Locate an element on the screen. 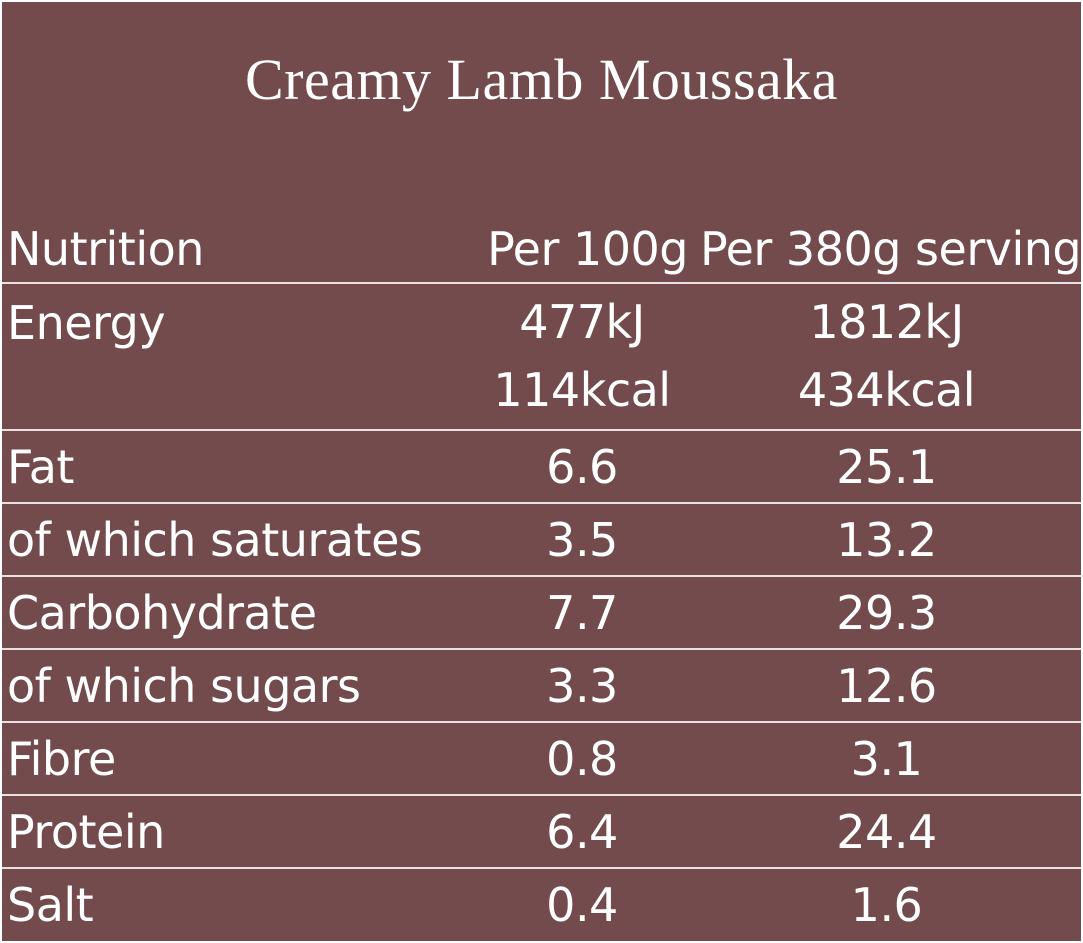 This screenshot has height=943, width=1083. value-per-100g: 3.3 is located at coordinates (582, 685).